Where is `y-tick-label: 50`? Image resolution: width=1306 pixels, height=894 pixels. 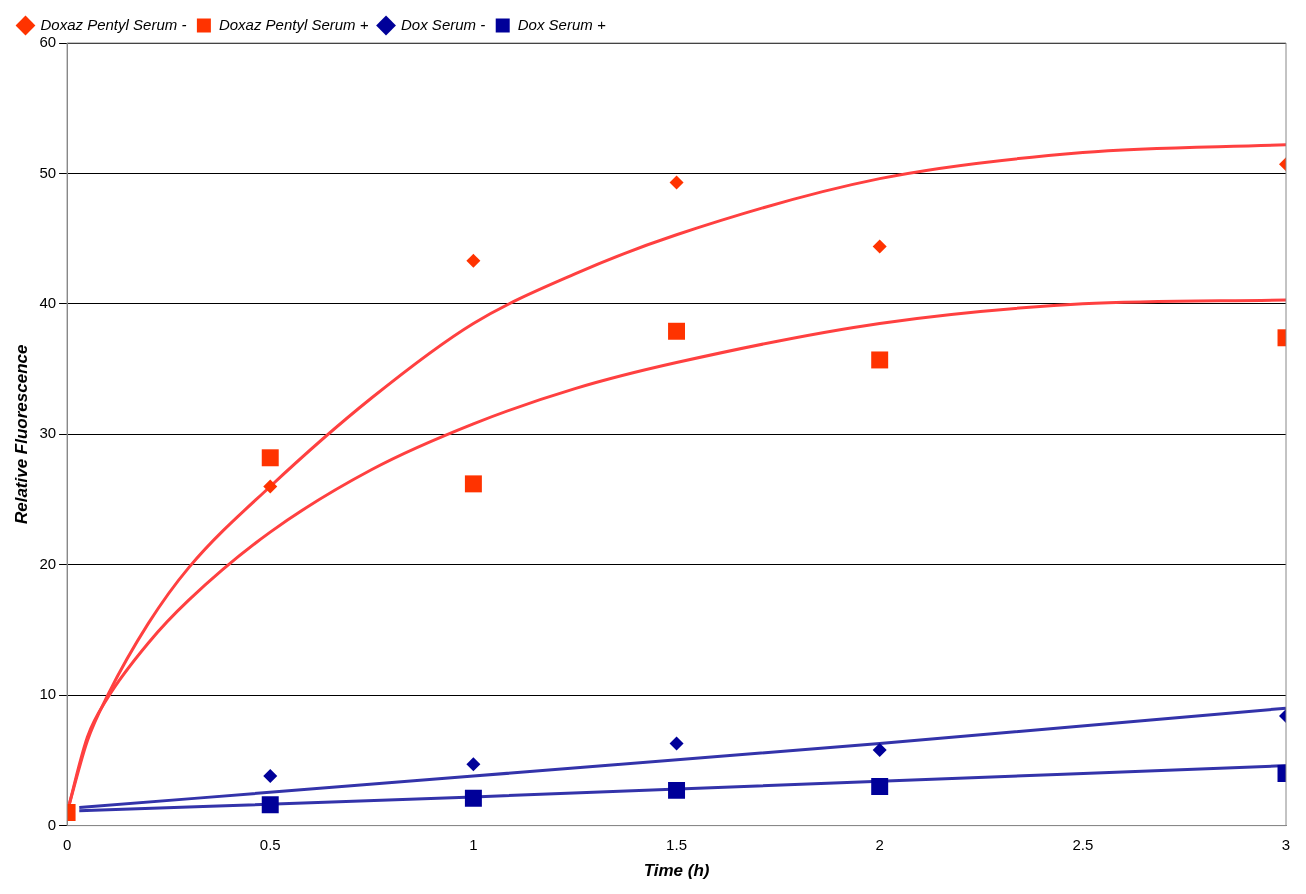 y-tick-label: 50 is located at coordinates (48, 172).